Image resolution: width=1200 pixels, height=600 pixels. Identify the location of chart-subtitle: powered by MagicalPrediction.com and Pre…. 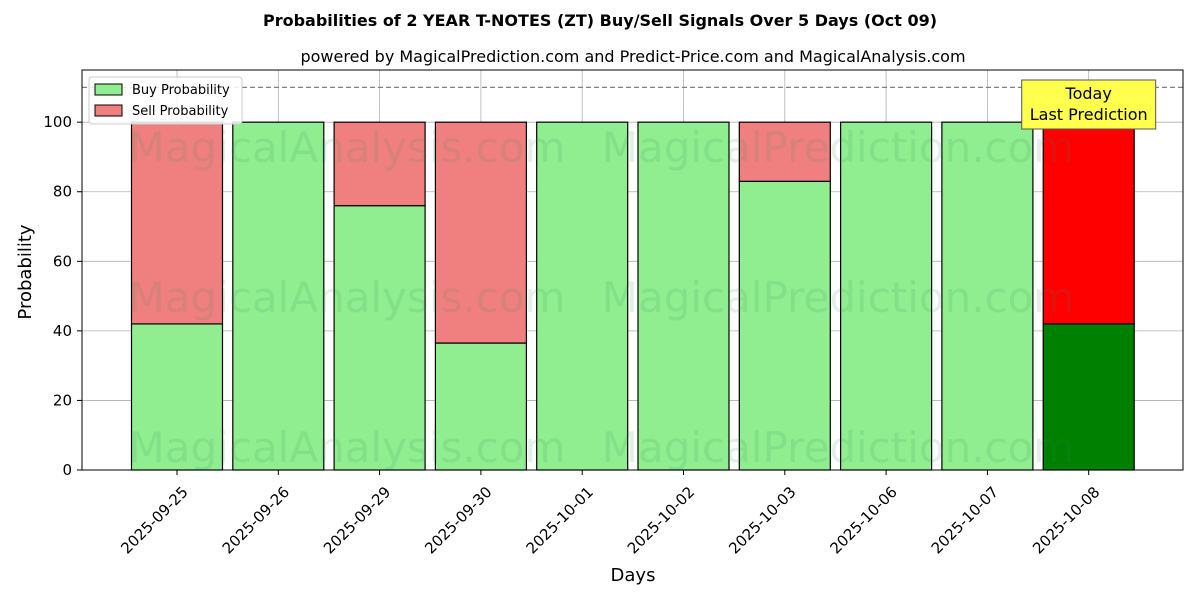
(632, 56).